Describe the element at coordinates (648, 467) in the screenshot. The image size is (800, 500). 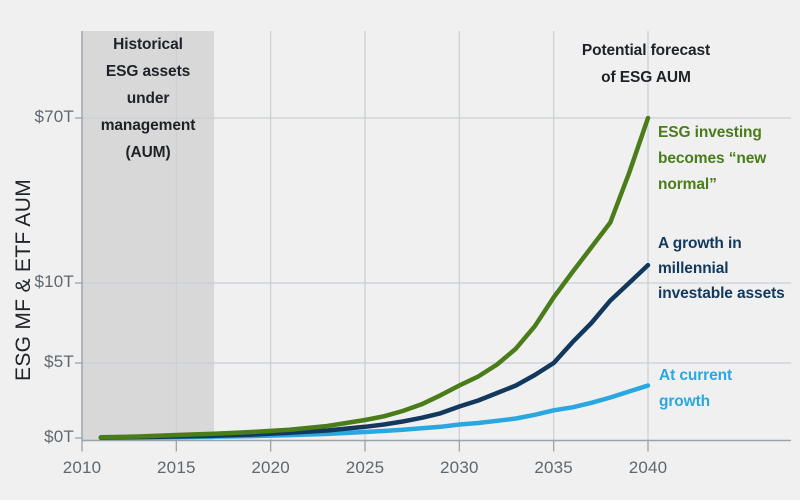
I see `x-tick-label: 2040` at that location.